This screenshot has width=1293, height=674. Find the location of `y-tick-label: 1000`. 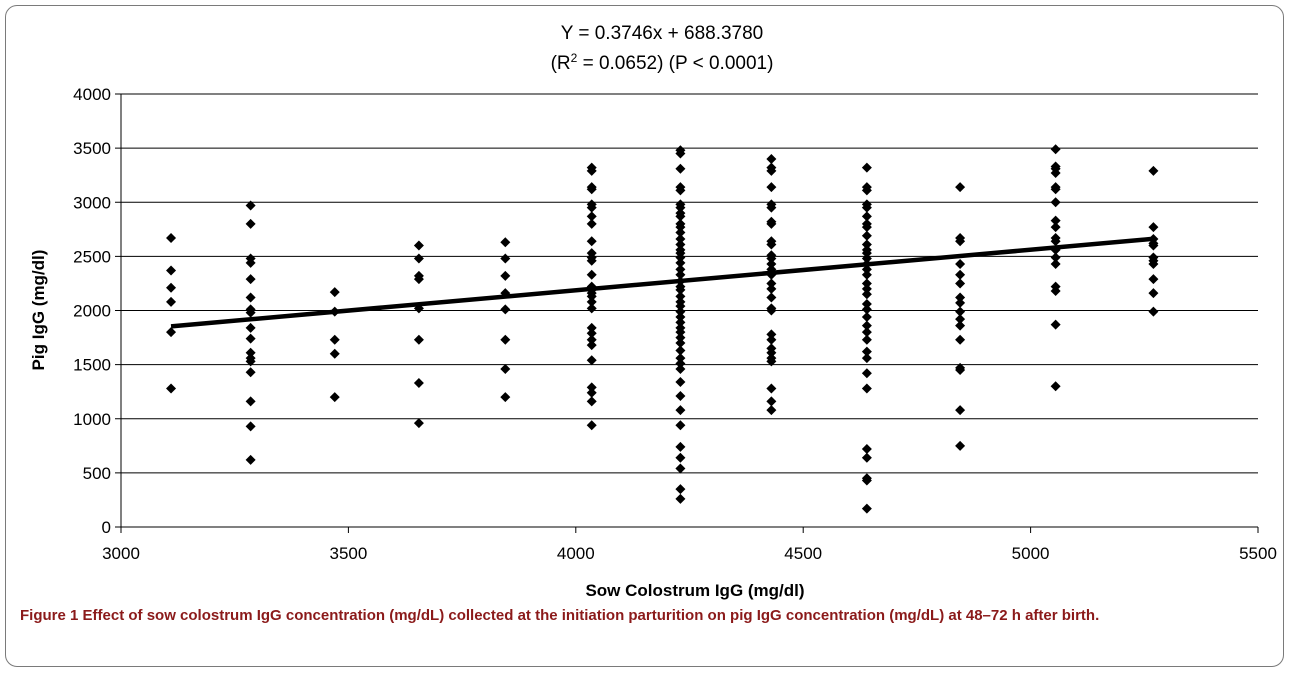

y-tick-label: 1000 is located at coordinates (92, 419).